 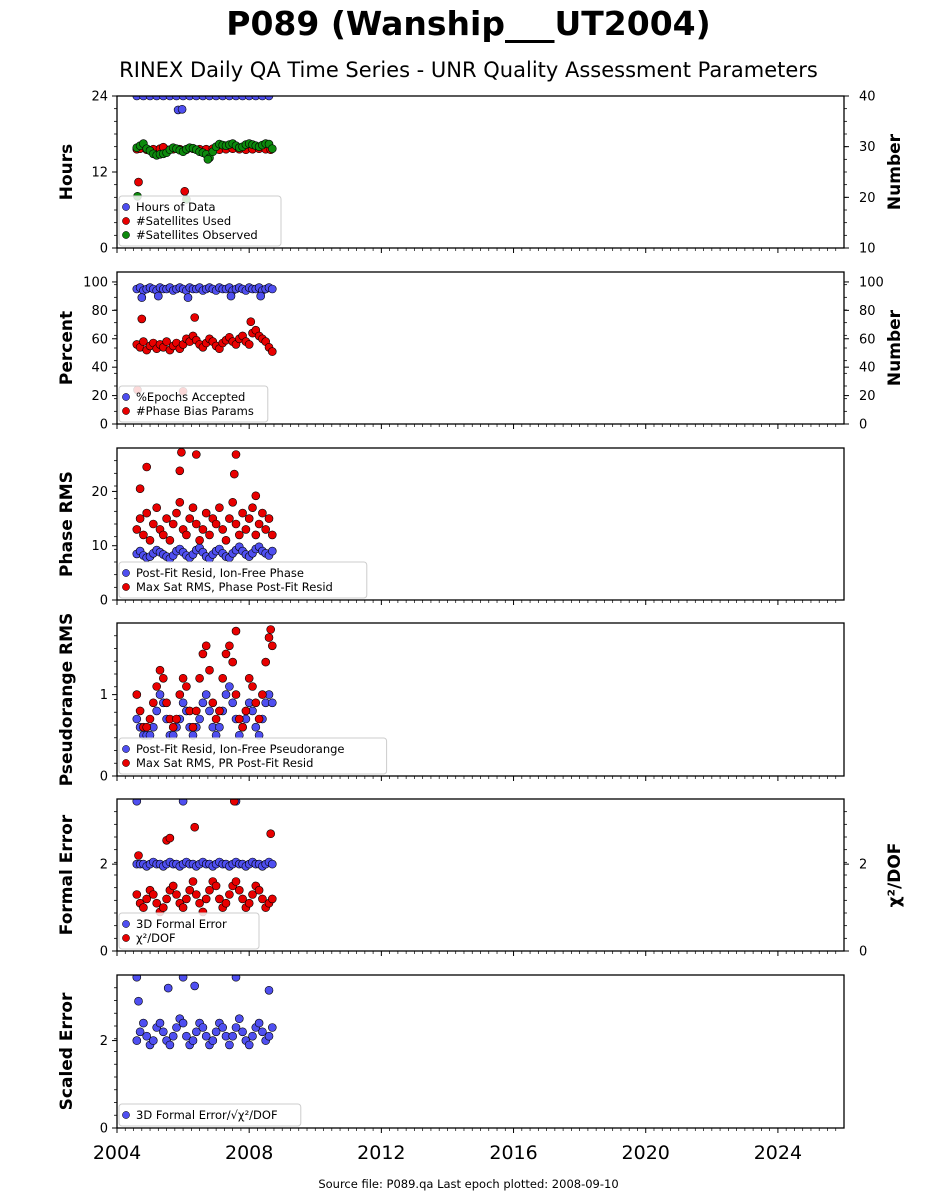 What do you see at coordinates (867, 396) in the screenshot?
I see `y-right-tick-label: 20` at bounding box center [867, 396].